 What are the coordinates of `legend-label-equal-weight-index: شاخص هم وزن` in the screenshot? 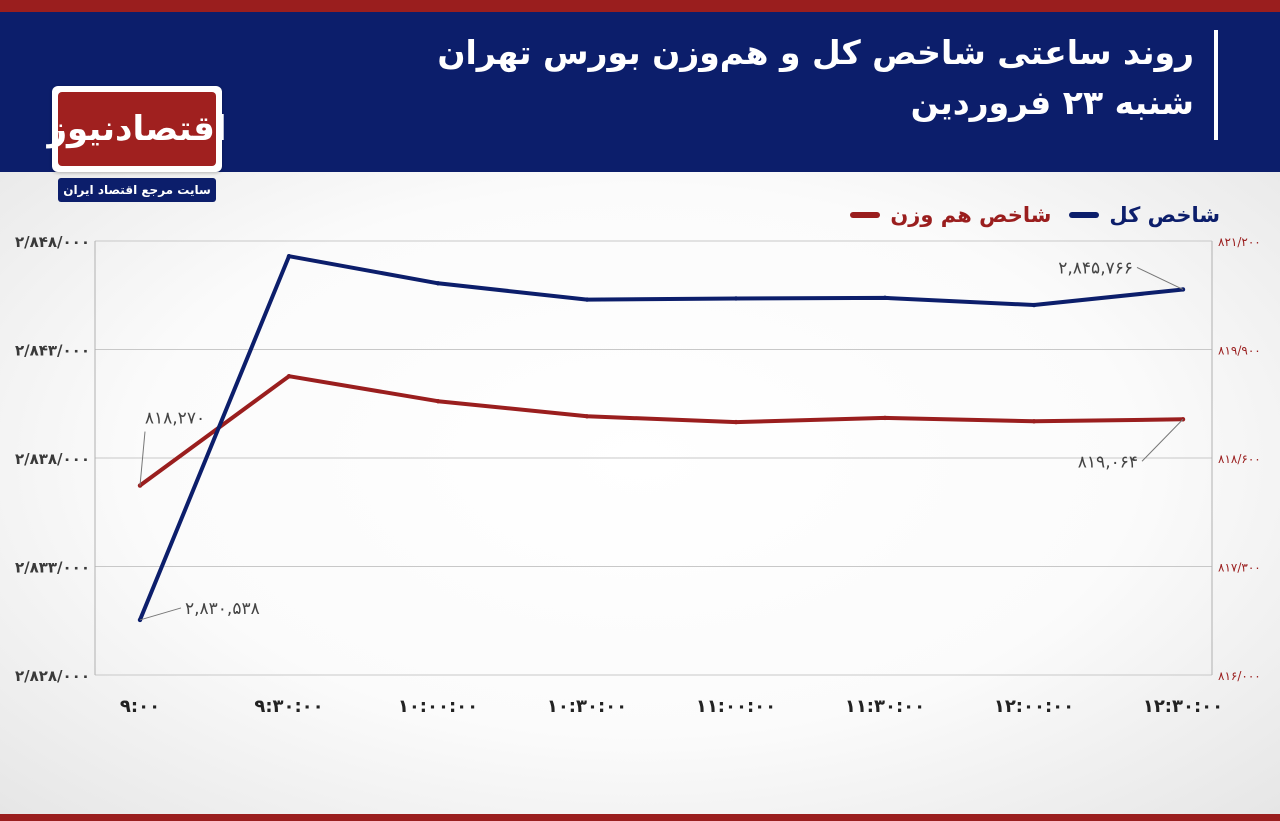 It's located at (971, 215).